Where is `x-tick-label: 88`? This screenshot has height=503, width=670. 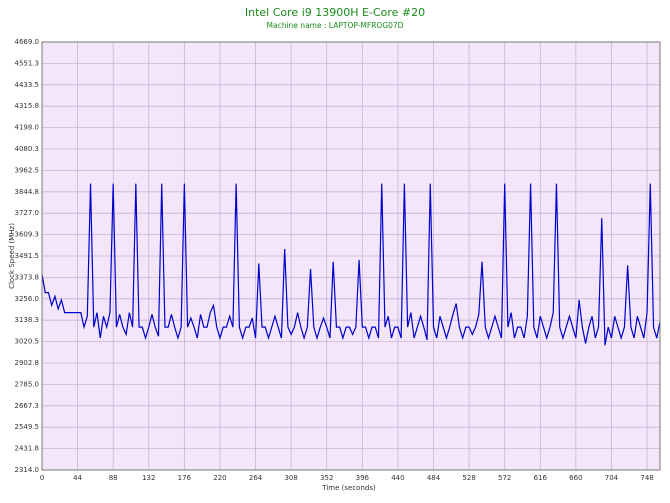 x-tick-label: 88 is located at coordinates (113, 478).